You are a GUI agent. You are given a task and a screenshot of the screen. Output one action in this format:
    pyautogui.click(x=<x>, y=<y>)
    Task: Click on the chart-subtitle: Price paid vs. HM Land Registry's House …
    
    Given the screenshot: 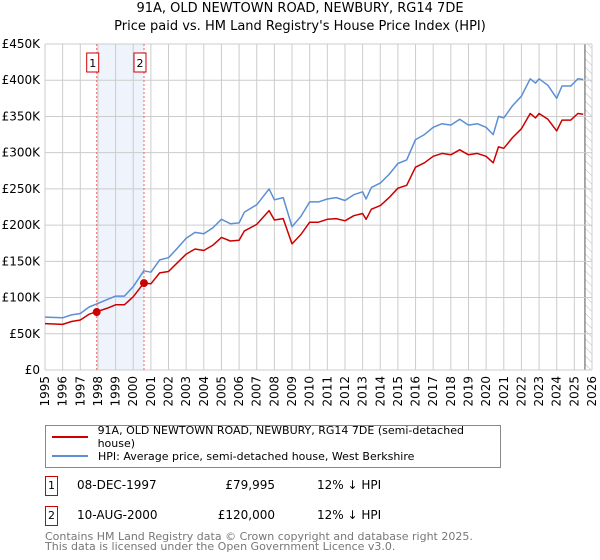 What is the action you would take?
    pyautogui.click(x=300, y=26)
    